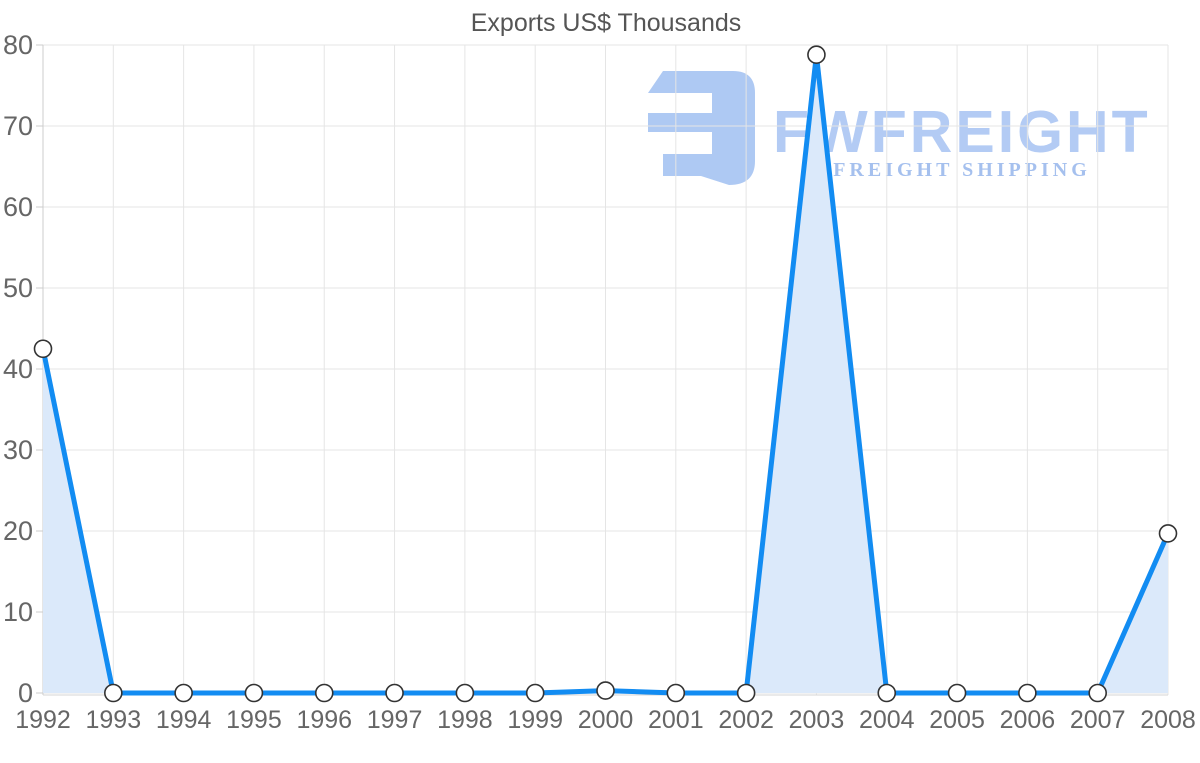 This screenshot has width=1200, height=763. Describe the element at coordinates (957, 693) in the screenshot. I see `data-point-2005` at that location.